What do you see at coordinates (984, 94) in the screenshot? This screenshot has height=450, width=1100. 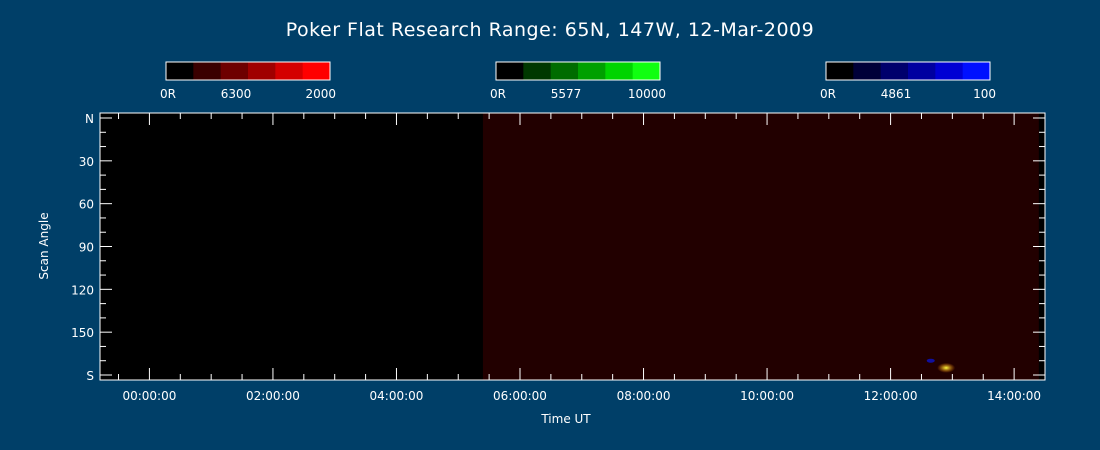 I see `colorbar-blue-max-label: 100` at bounding box center [984, 94].